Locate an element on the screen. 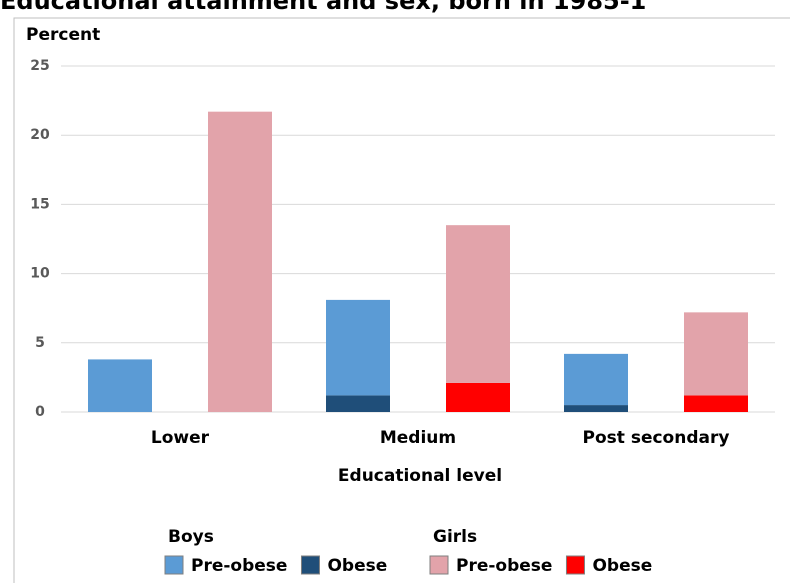 The height and width of the screenshot is (583, 790). y-tick-label: 0 is located at coordinates (40, 412).